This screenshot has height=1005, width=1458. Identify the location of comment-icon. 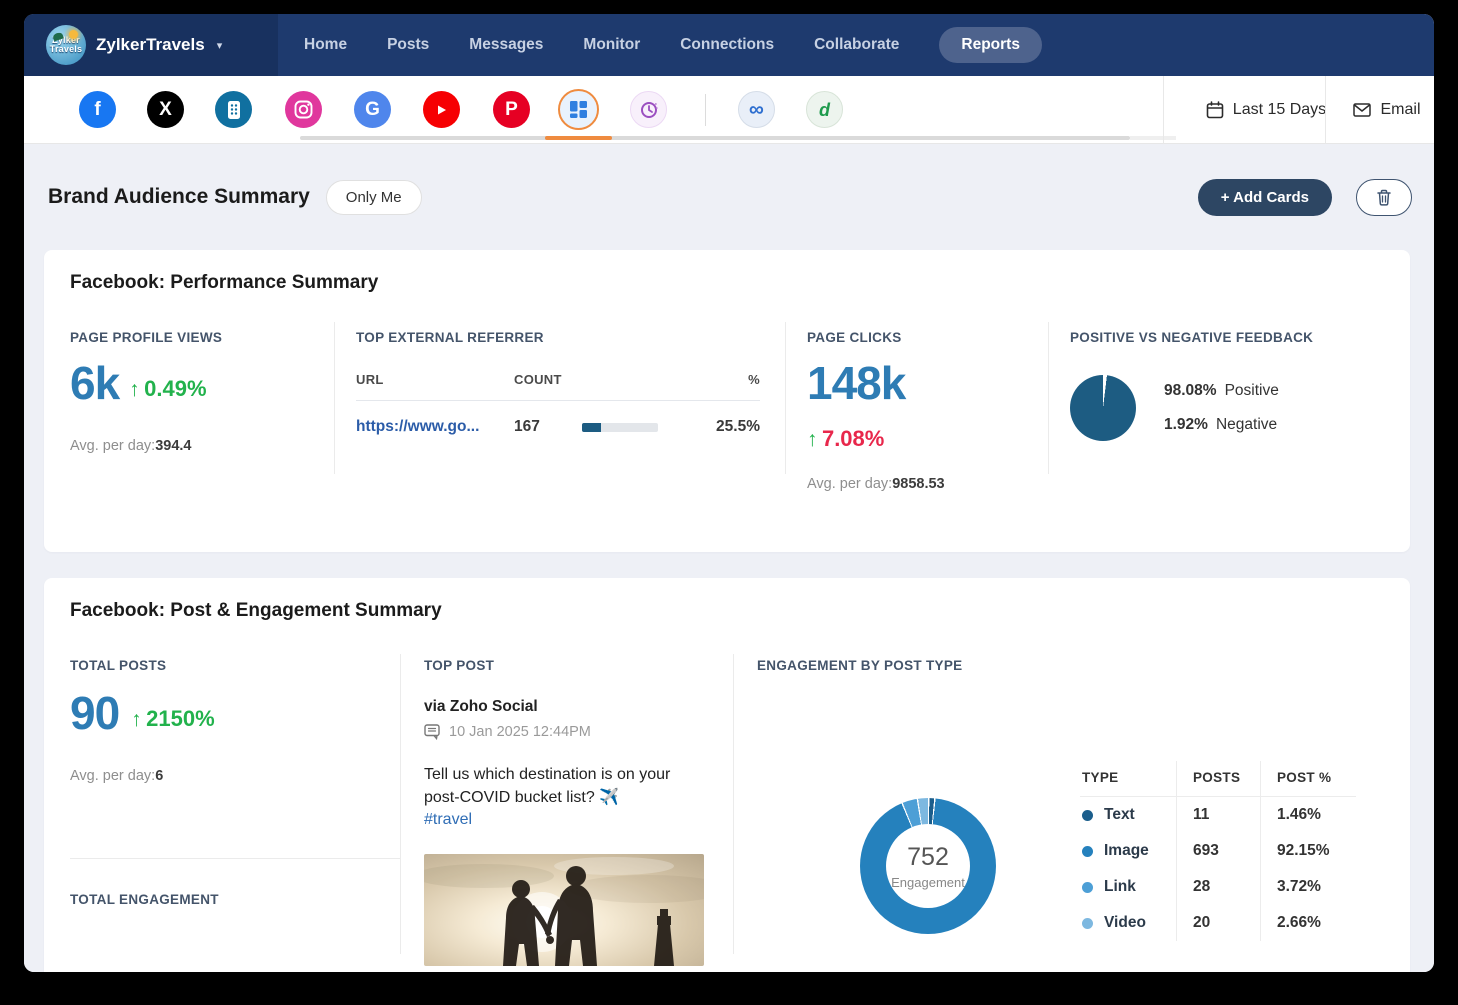
(432, 732).